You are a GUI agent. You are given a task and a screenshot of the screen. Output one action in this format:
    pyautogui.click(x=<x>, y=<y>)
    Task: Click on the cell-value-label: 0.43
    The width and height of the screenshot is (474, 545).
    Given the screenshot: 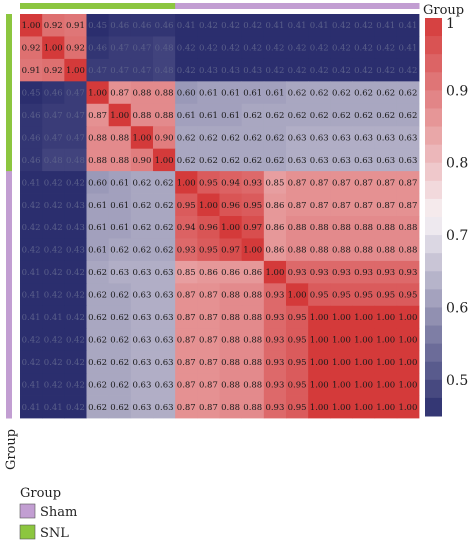 What is the action you would take?
    pyautogui.click(x=230, y=71)
    